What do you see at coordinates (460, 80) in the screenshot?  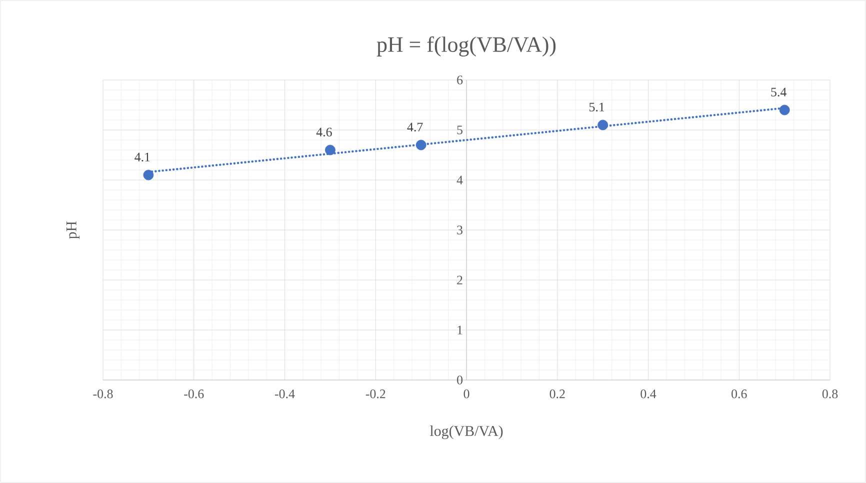 I see `y-tick-label: 6` at bounding box center [460, 80].